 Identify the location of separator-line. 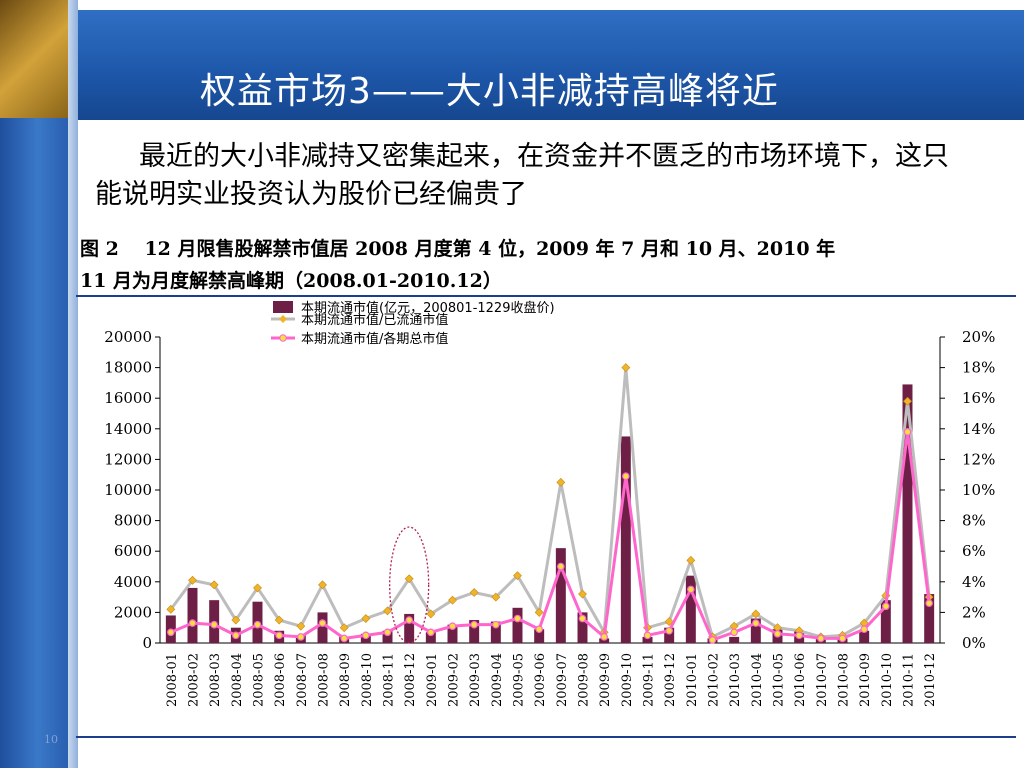
(546, 296).